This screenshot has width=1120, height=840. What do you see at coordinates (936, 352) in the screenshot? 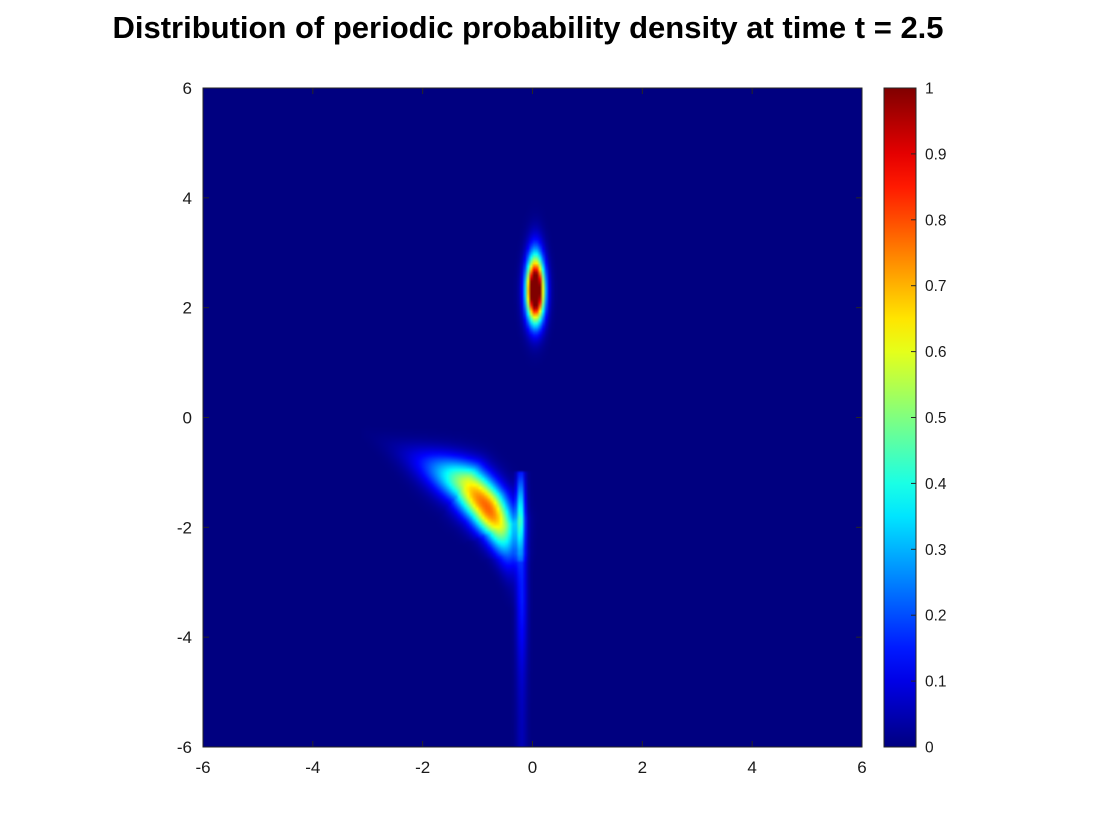
I see `colorbar-tick-label: 0.6` at bounding box center [936, 352].